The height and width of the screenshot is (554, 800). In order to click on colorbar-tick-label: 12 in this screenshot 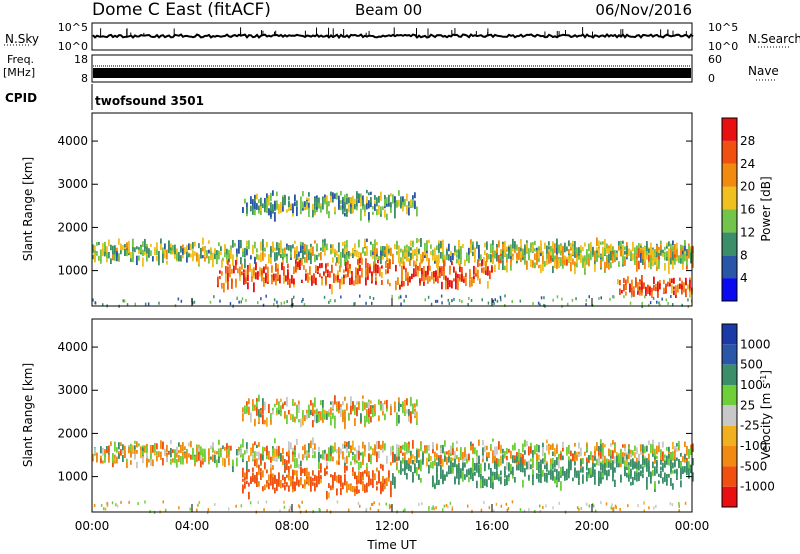, I will do `click(747, 232)`.